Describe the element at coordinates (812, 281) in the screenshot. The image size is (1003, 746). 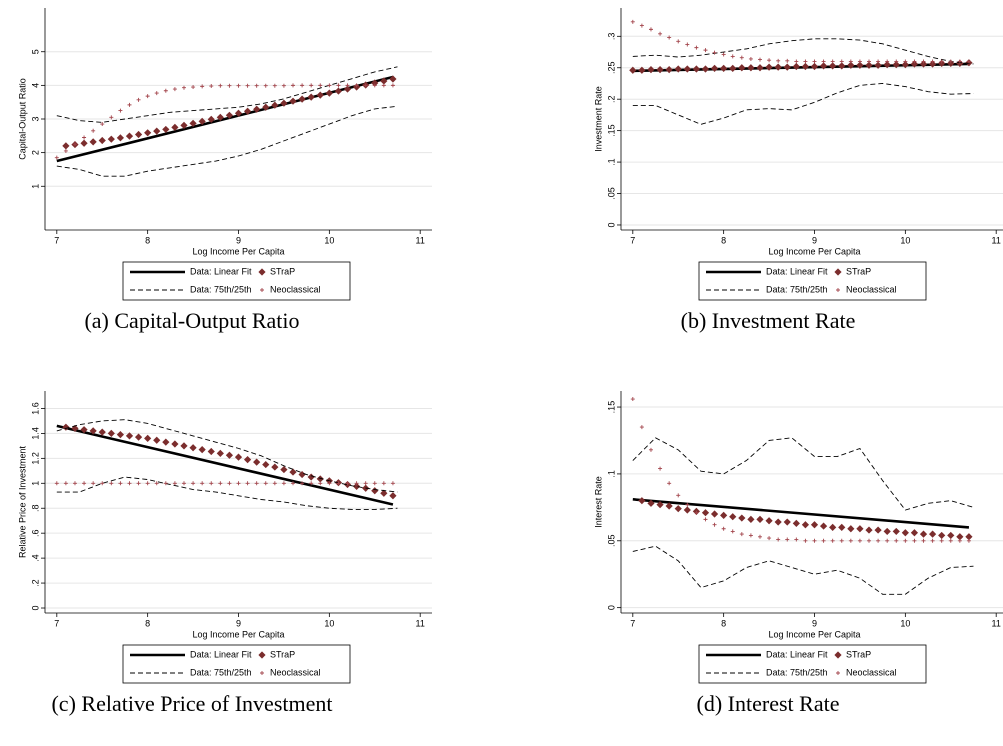
I see `legend-box` at that location.